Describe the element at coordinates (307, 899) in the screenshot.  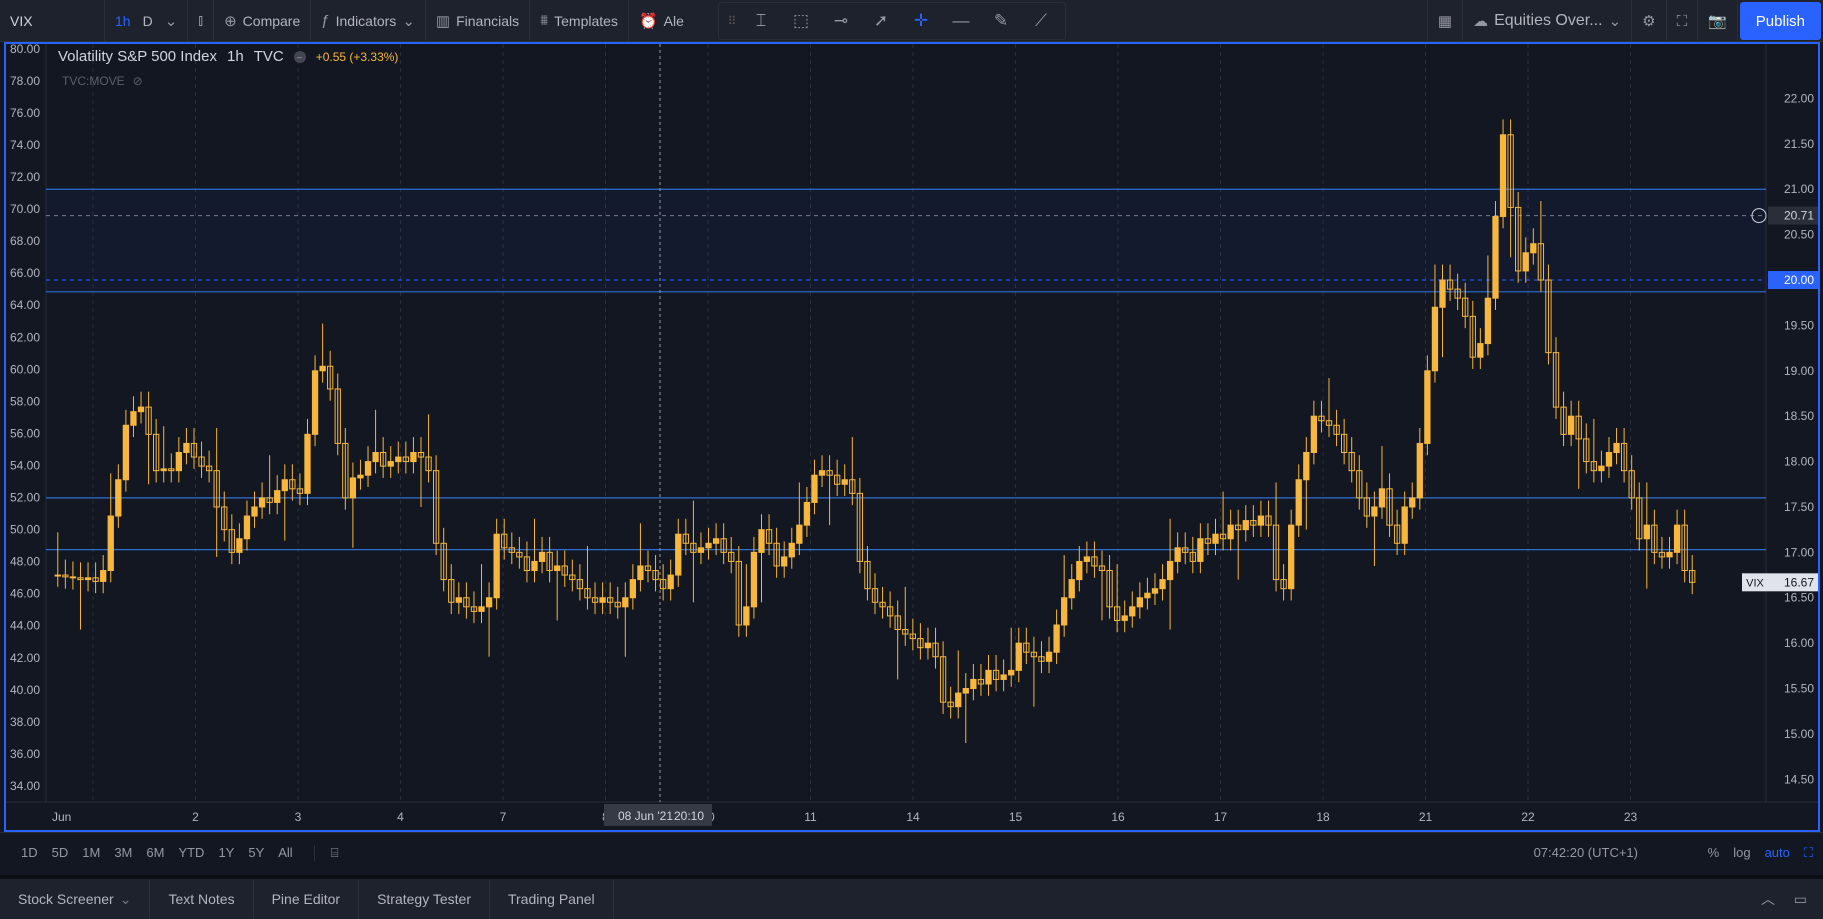
I see `tab-pine-editor: Pine Editor` at that location.